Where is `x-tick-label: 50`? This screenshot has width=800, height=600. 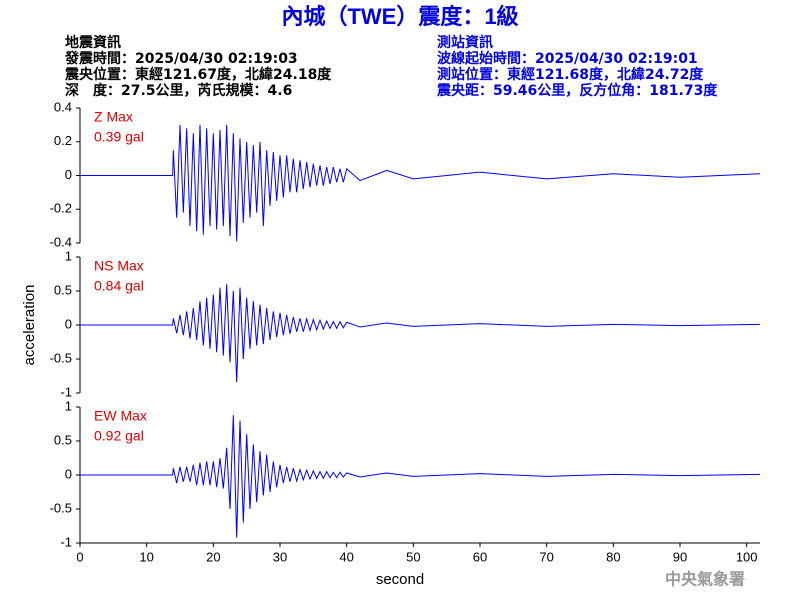
x-tick-label: 50 is located at coordinates (413, 556).